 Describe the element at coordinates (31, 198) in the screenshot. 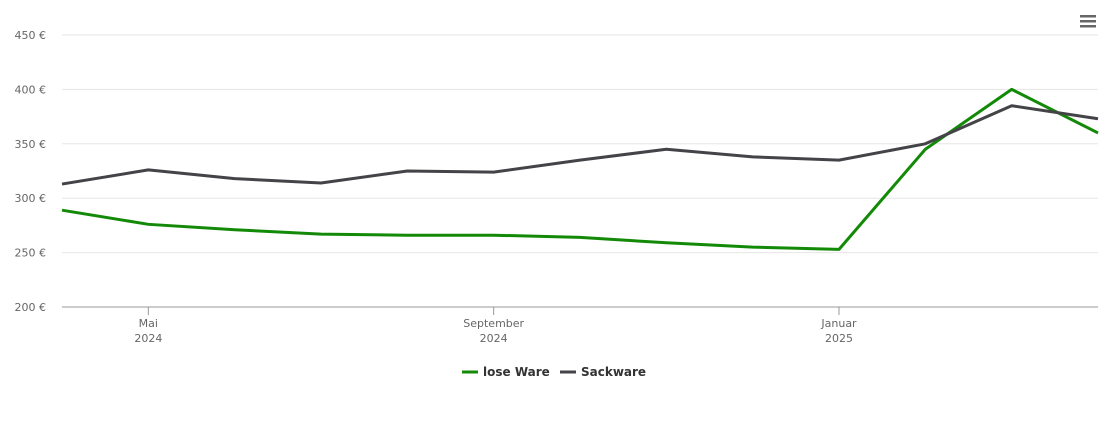

I see `y-tick-label: 300 €` at that location.